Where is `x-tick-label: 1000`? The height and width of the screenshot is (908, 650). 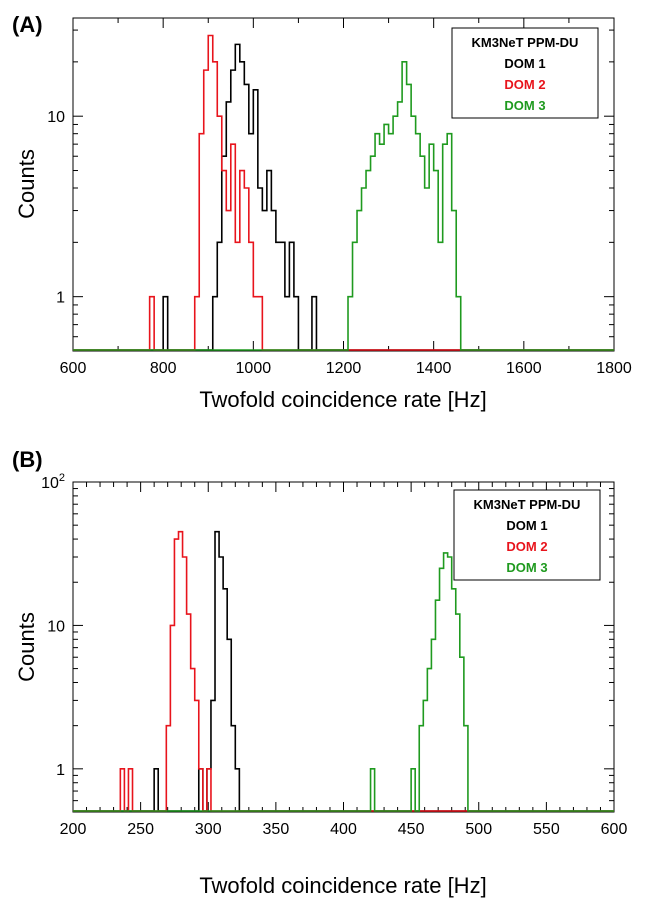 x-tick-label: 1000 is located at coordinates (254, 368).